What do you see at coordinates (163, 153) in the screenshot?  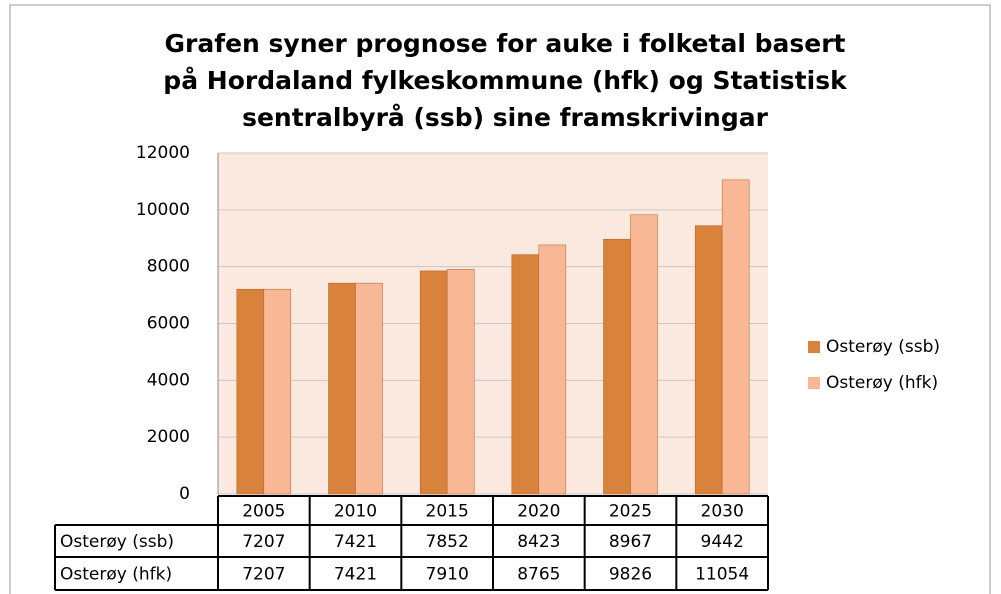 I see `y-tick-label: 12000` at bounding box center [163, 153].